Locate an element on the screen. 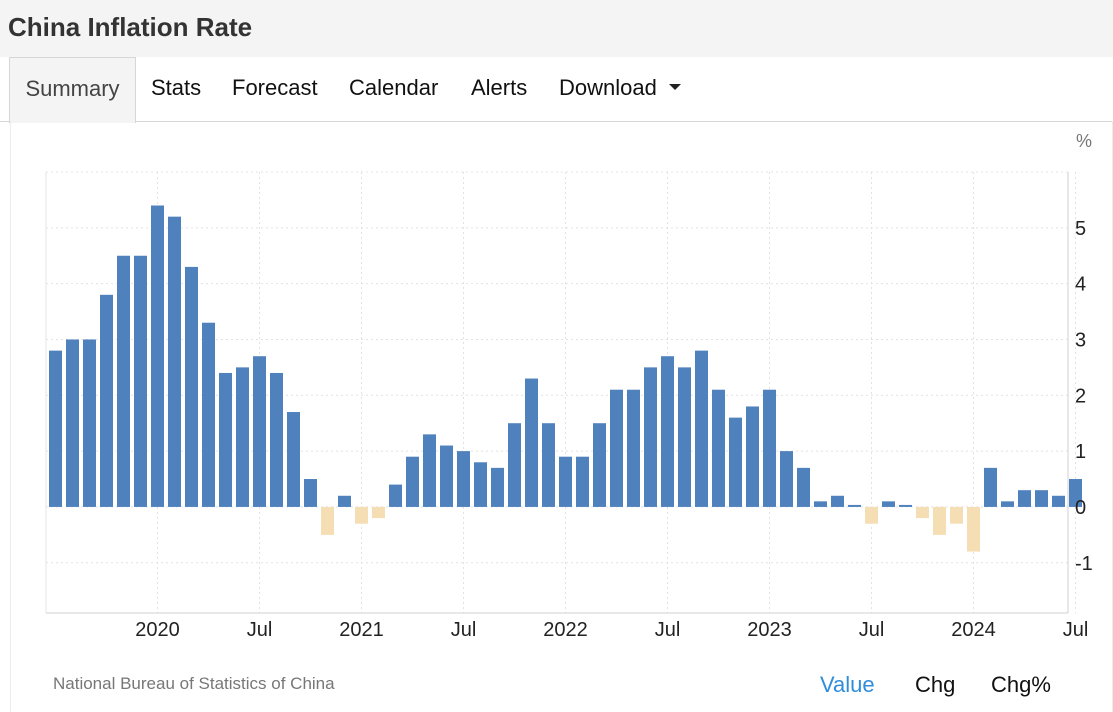 The image size is (1113, 712). y-tick-label: 0 is located at coordinates (1080, 508).